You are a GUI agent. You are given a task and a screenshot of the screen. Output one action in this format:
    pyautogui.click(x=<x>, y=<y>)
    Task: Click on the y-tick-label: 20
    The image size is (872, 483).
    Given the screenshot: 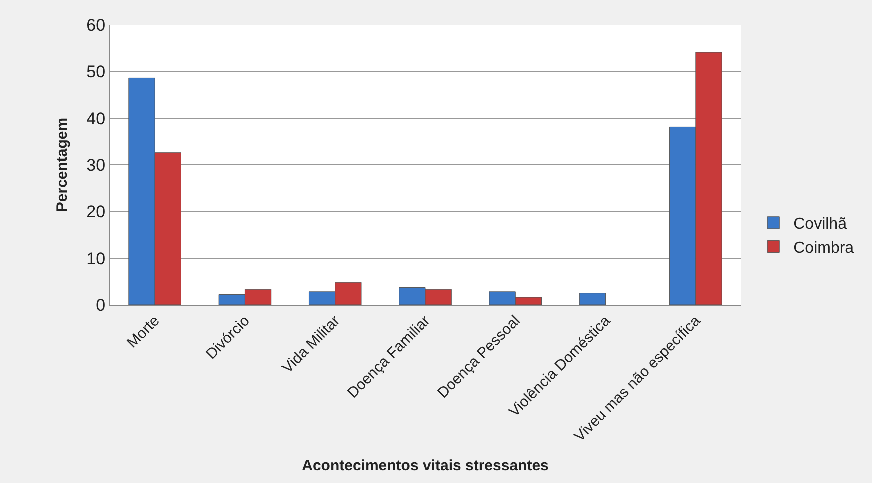 What is the action you would take?
    pyautogui.click(x=96, y=212)
    